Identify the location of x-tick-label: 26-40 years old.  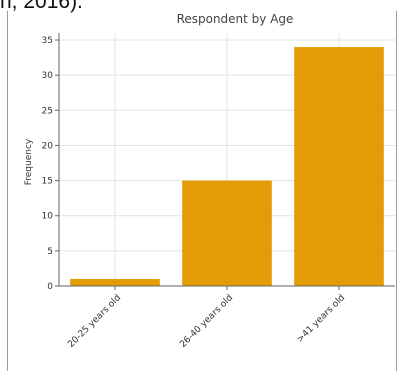
(206, 321).